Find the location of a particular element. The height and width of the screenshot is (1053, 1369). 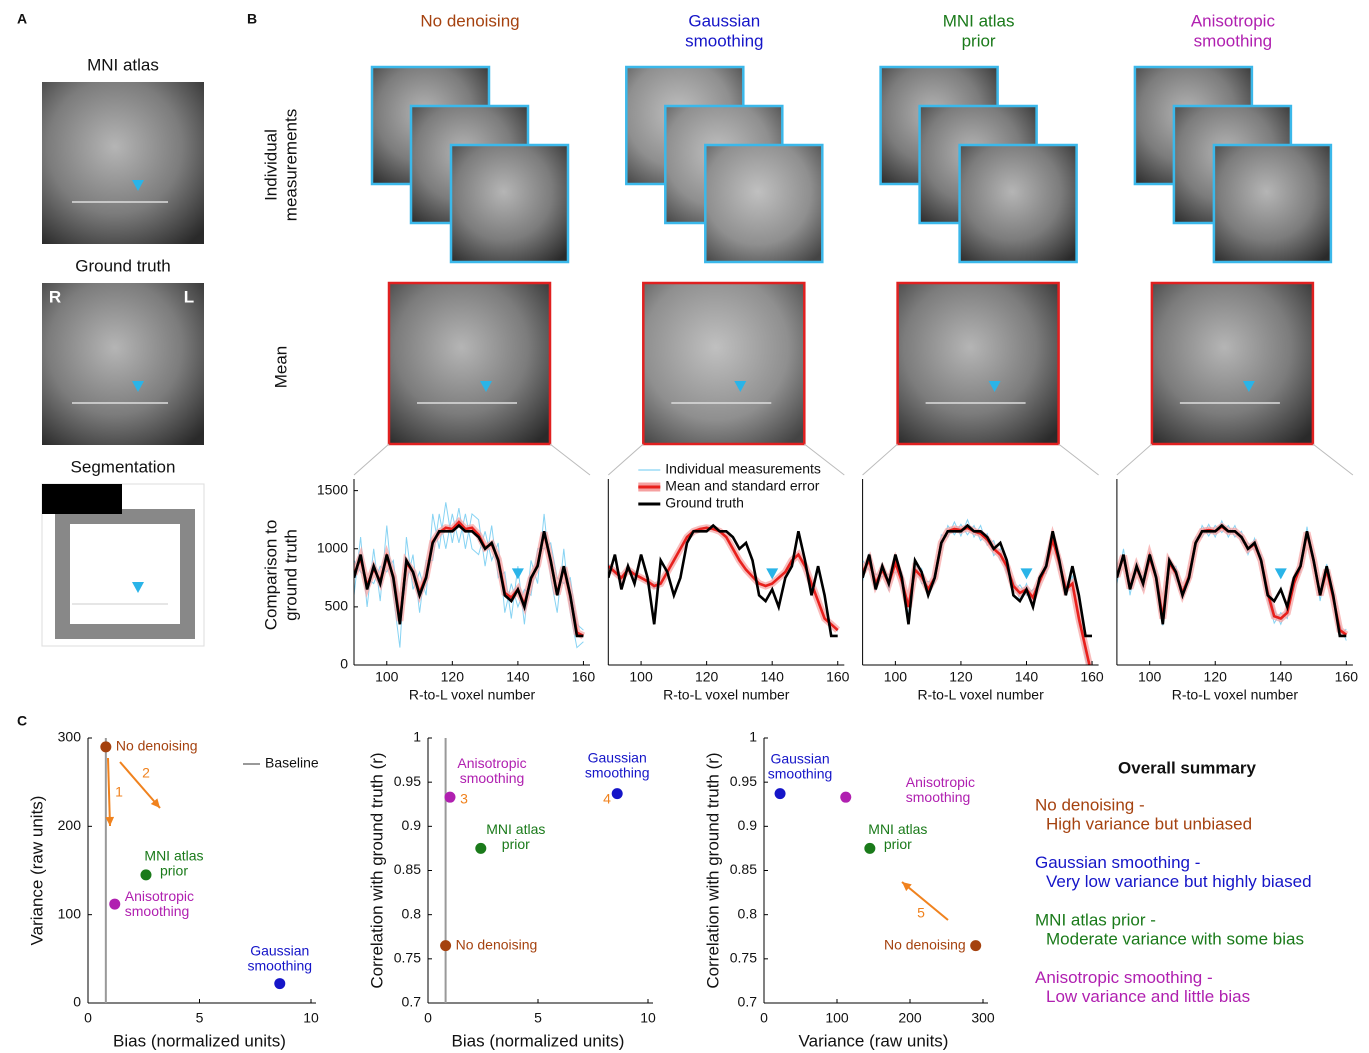

error-band is located at coordinates (1232, 580).